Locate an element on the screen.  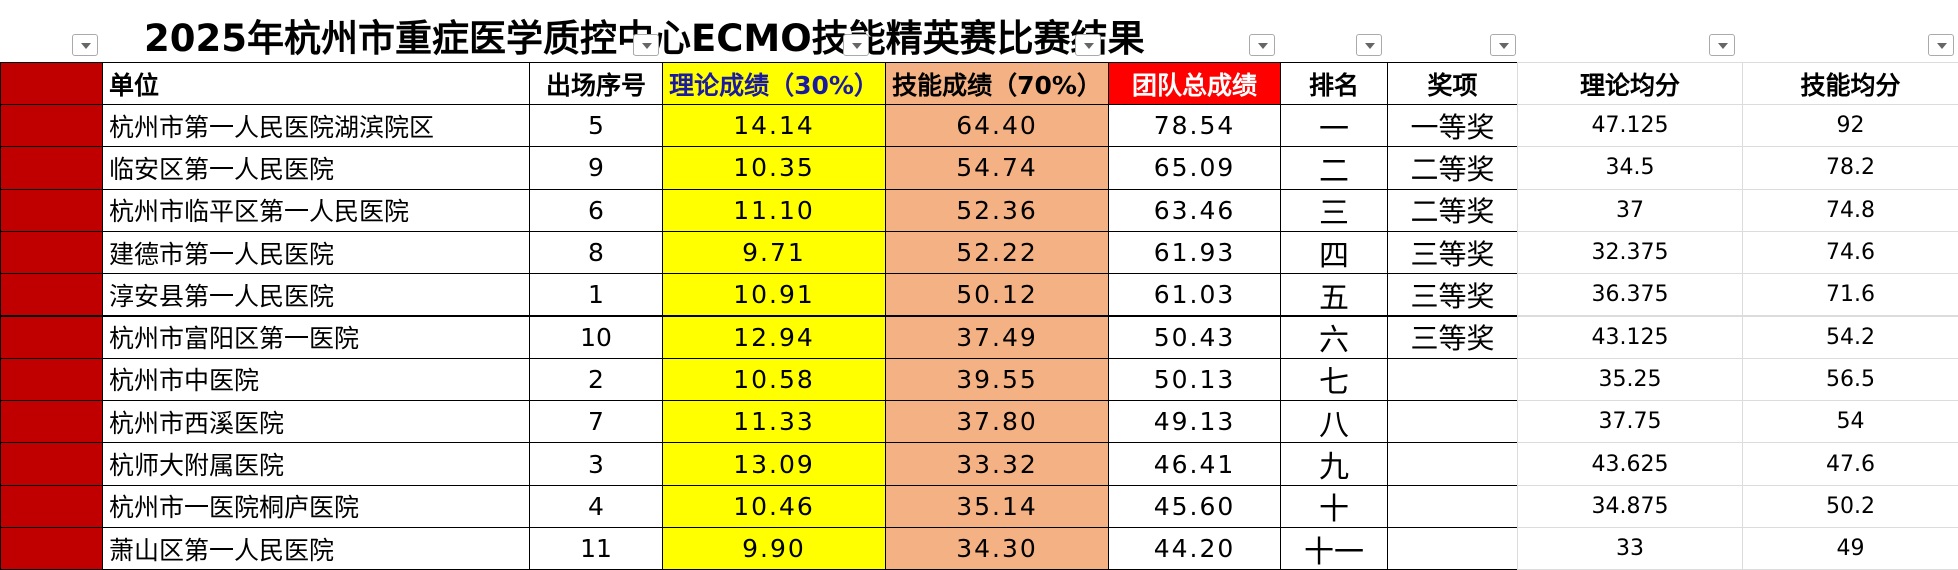
data-cell: 七 is located at coordinates (1334, 379).